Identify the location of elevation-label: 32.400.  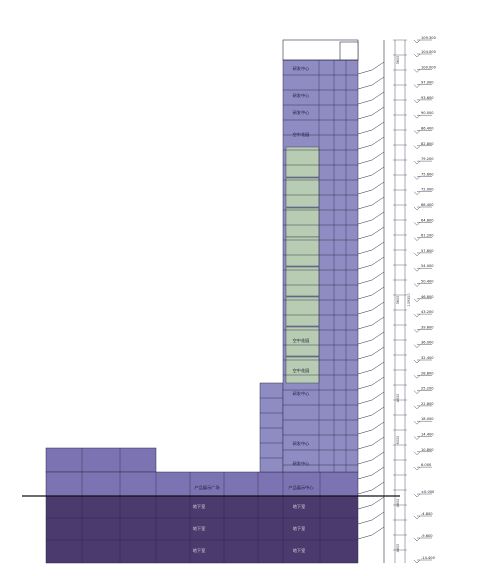
(427, 358).